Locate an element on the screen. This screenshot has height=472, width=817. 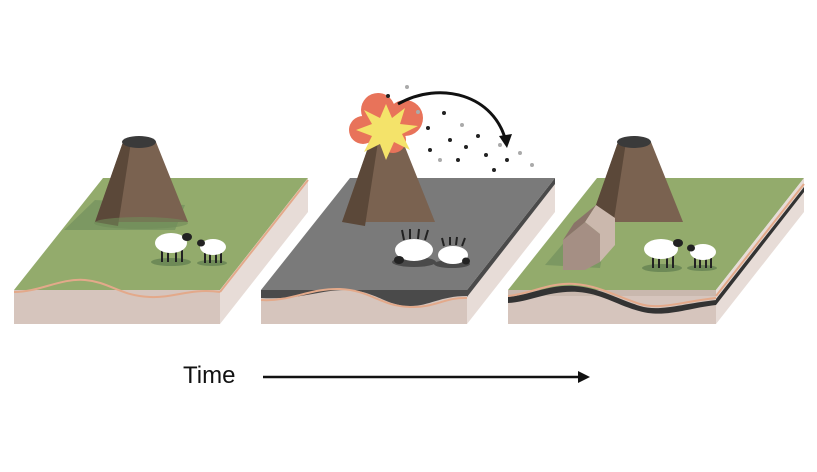
barn is located at coordinates (589, 237).